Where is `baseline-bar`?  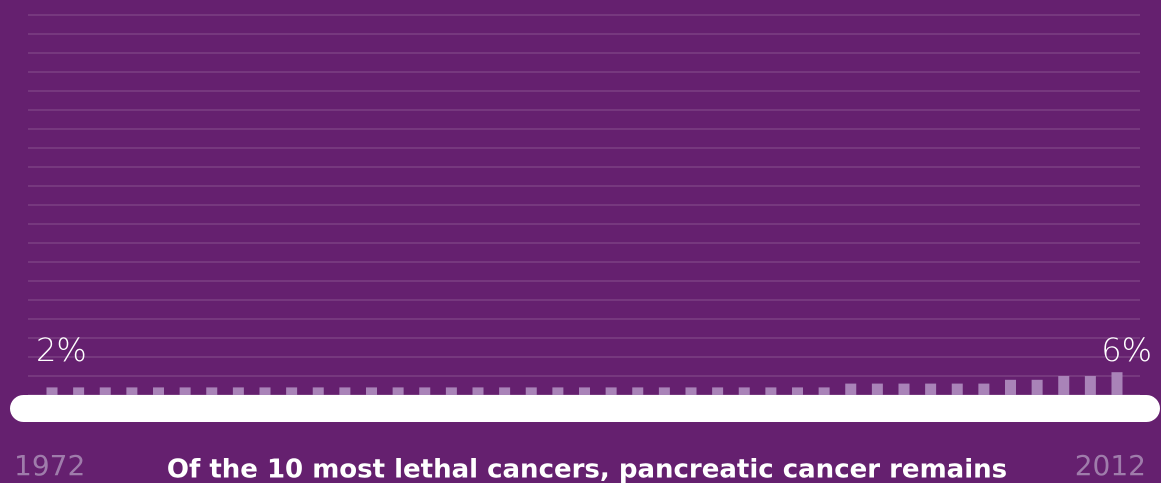 baseline-bar is located at coordinates (585, 408).